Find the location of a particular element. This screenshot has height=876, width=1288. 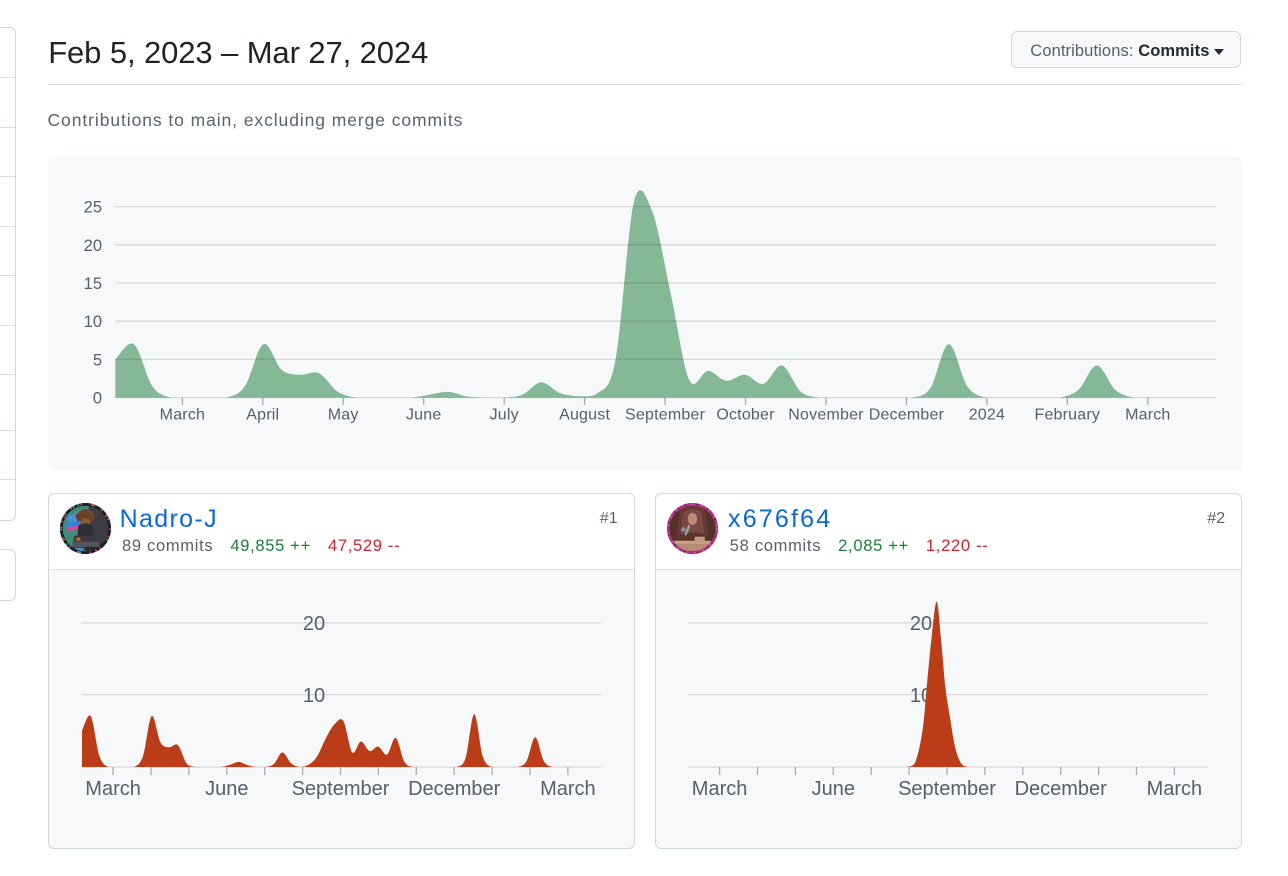

svg-text: 2024 is located at coordinates (987, 414).